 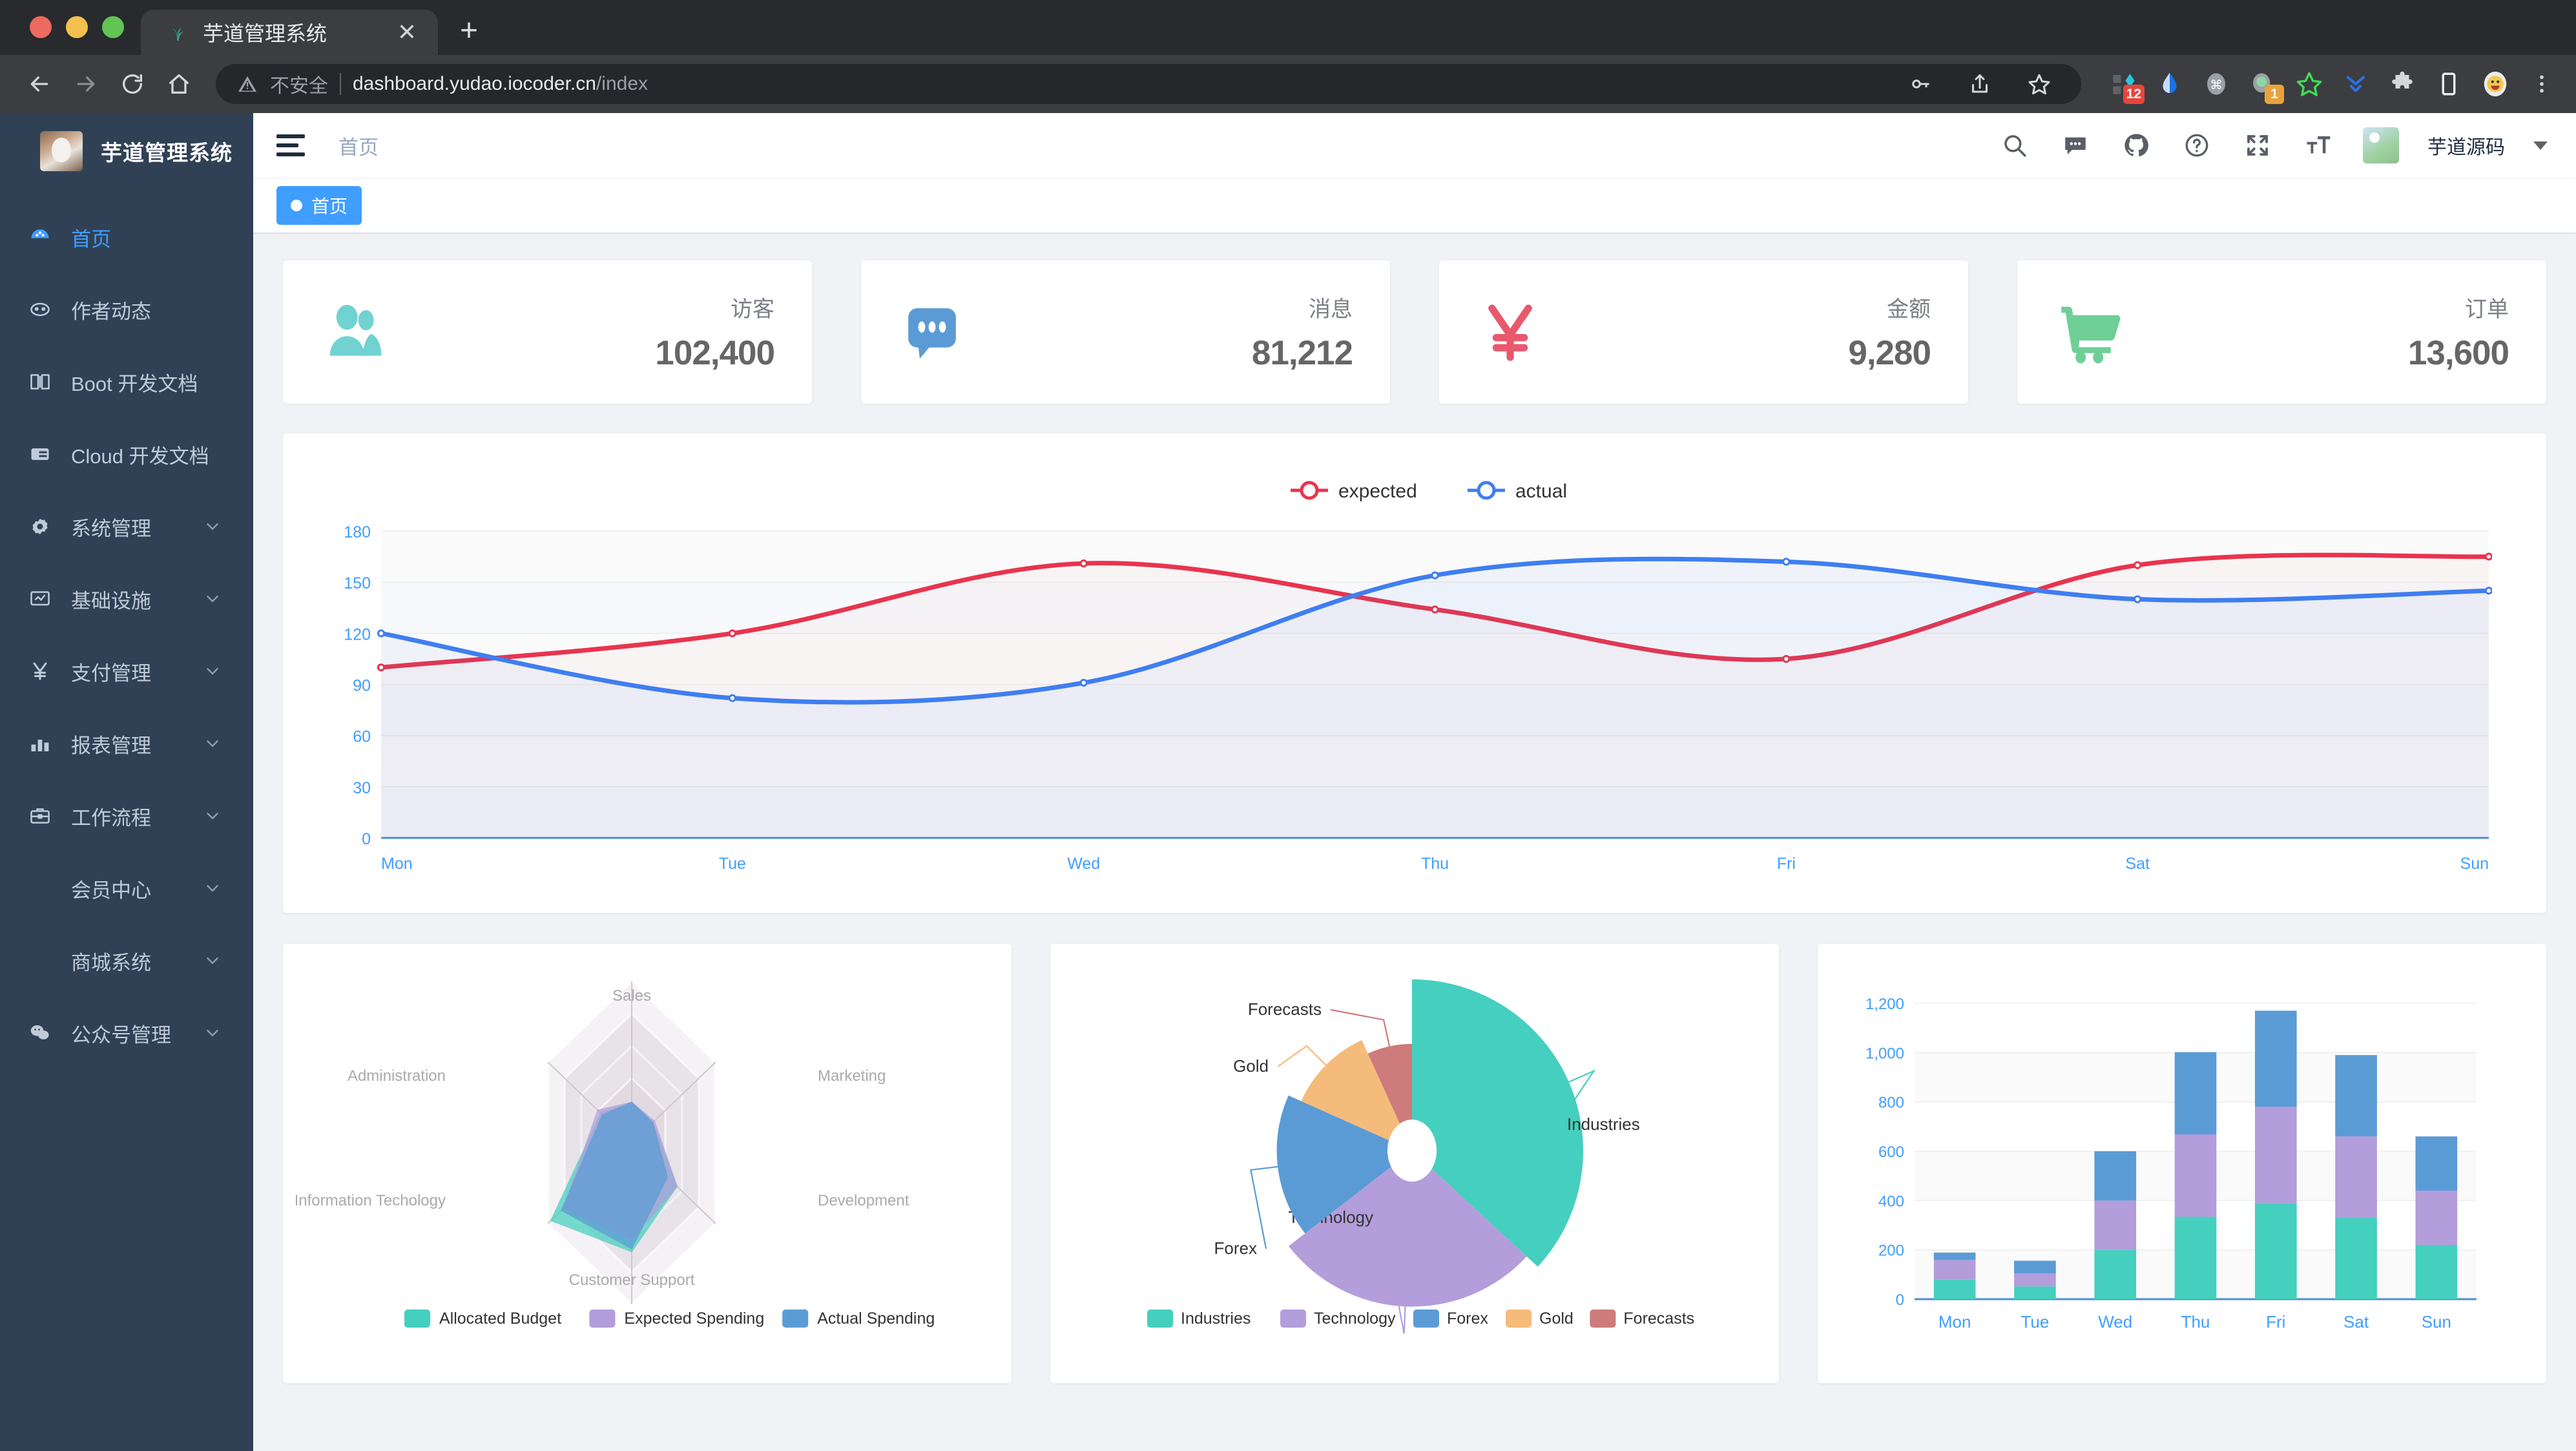 What do you see at coordinates (469, 31) in the screenshot?
I see `new-tab-button: +` at bounding box center [469, 31].